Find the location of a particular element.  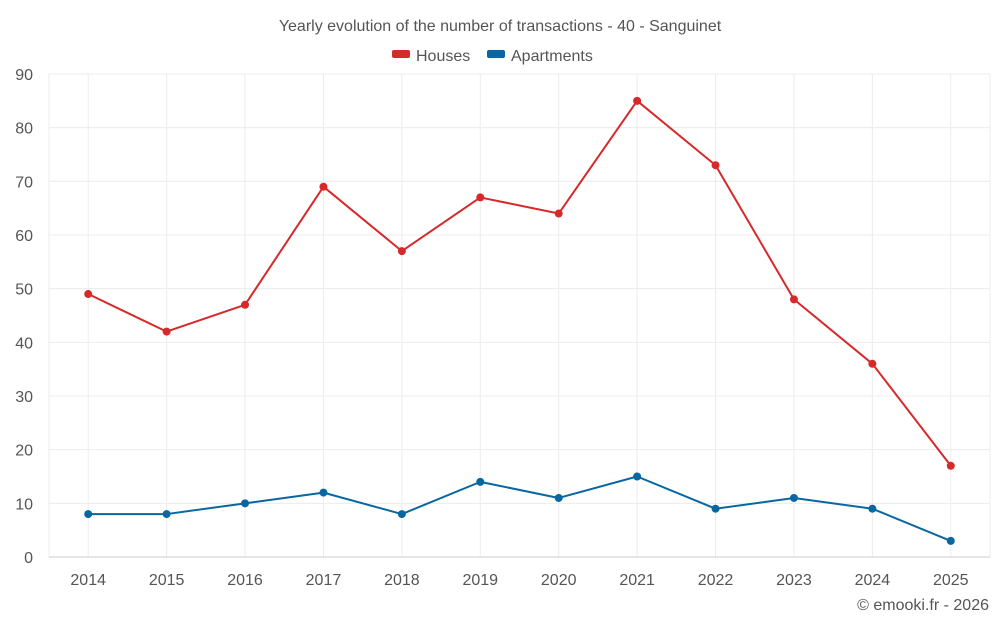

y-tick-label: 50 is located at coordinates (24, 290).